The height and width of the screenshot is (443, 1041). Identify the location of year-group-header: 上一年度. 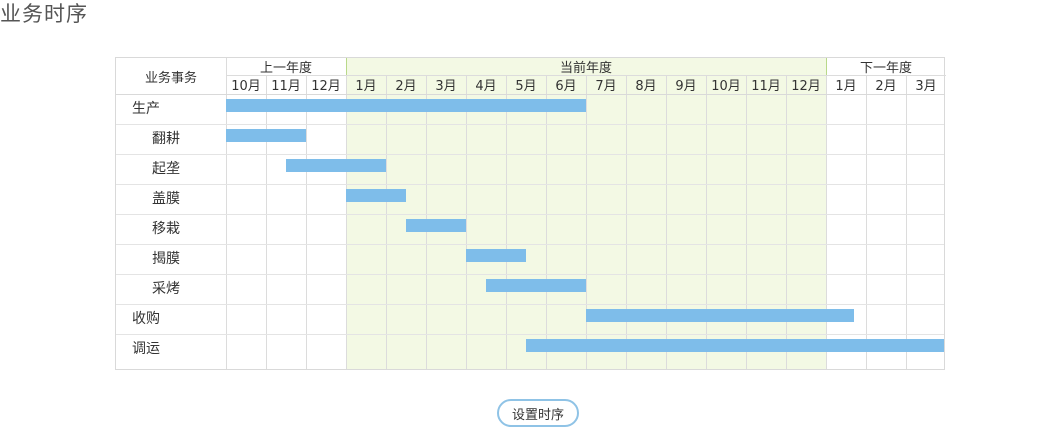
(285, 68).